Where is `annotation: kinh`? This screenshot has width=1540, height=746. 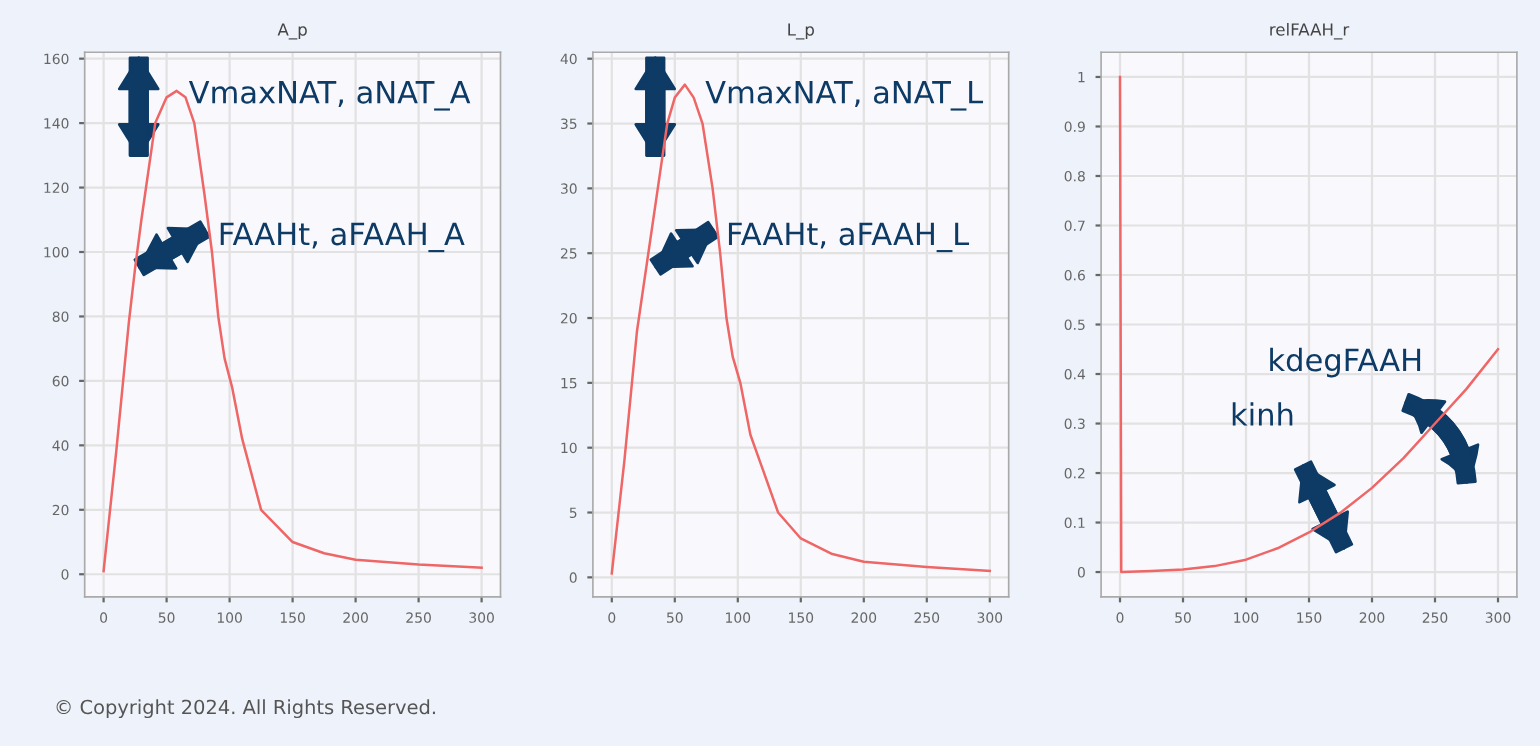 annotation: kinh is located at coordinates (1262, 414).